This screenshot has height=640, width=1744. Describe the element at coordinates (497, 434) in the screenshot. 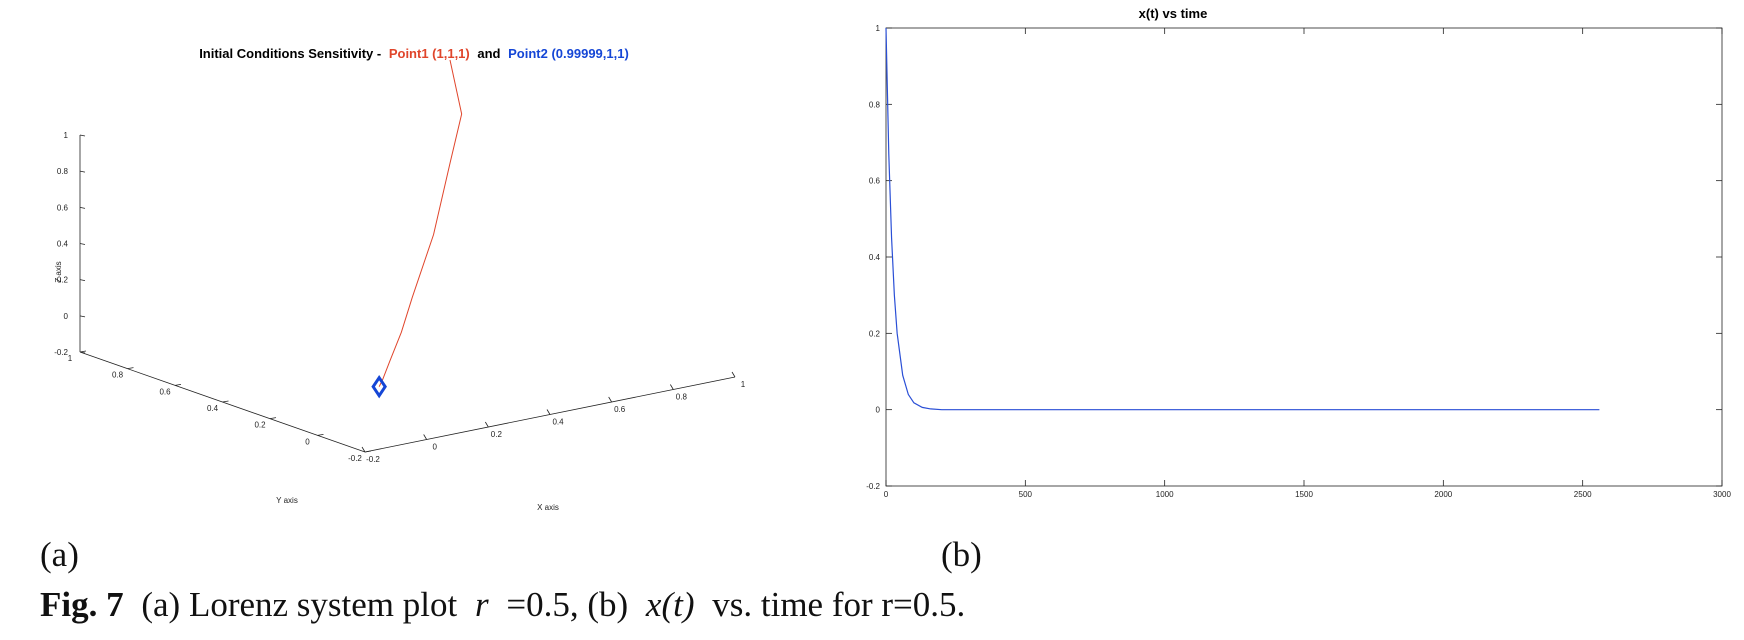

I see `x-tick-label: 0.2` at that location.